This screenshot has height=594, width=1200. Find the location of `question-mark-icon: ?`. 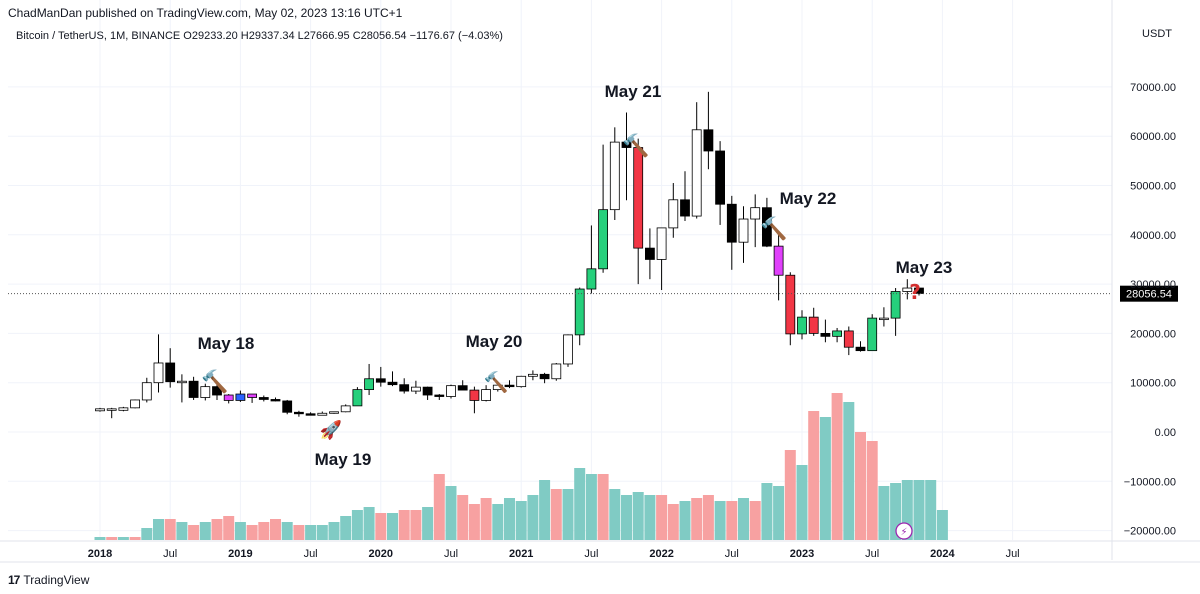

question-mark-icon: ? is located at coordinates (915, 292).